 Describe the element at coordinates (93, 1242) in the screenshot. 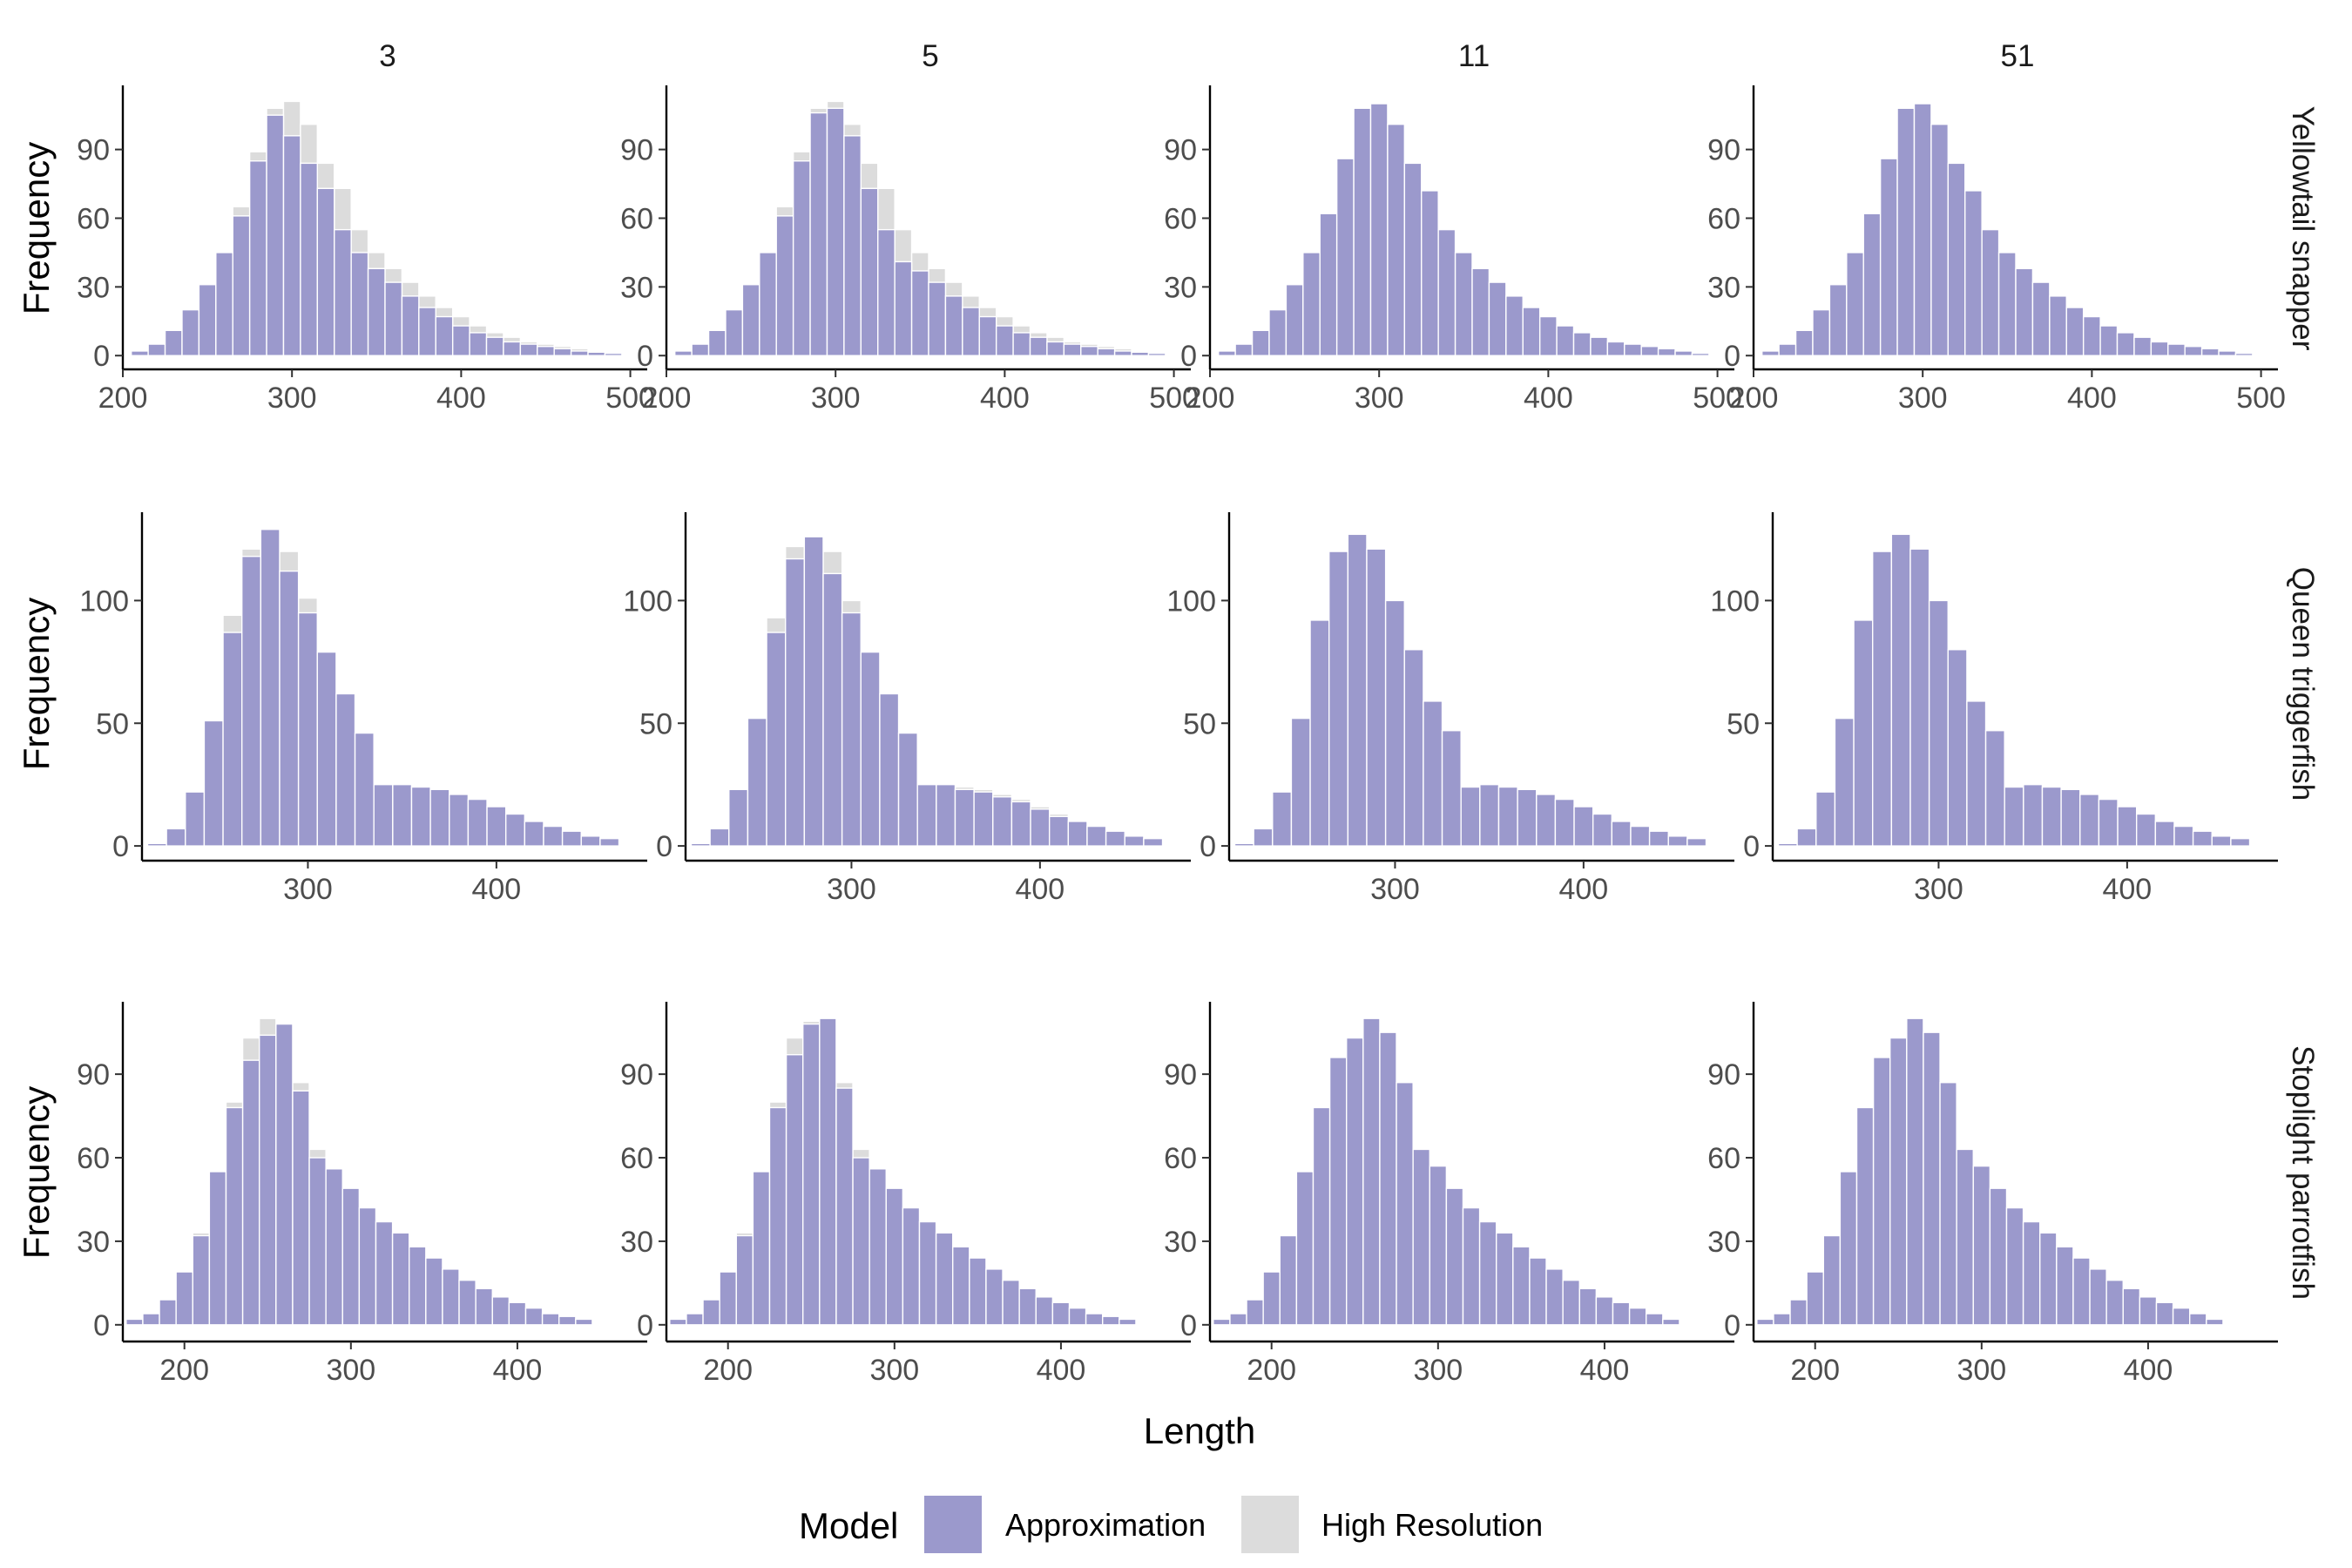

I see `y-tick-label: 30` at that location.